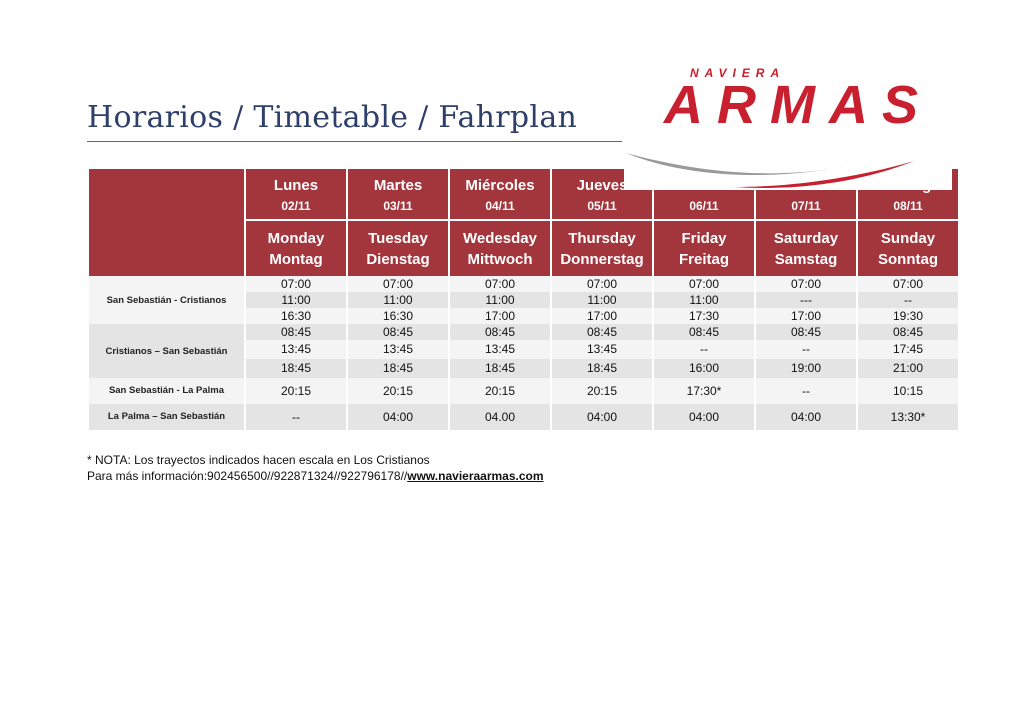  Describe the element at coordinates (500, 417) in the screenshot. I see `time-cell: 04.00` at that location.